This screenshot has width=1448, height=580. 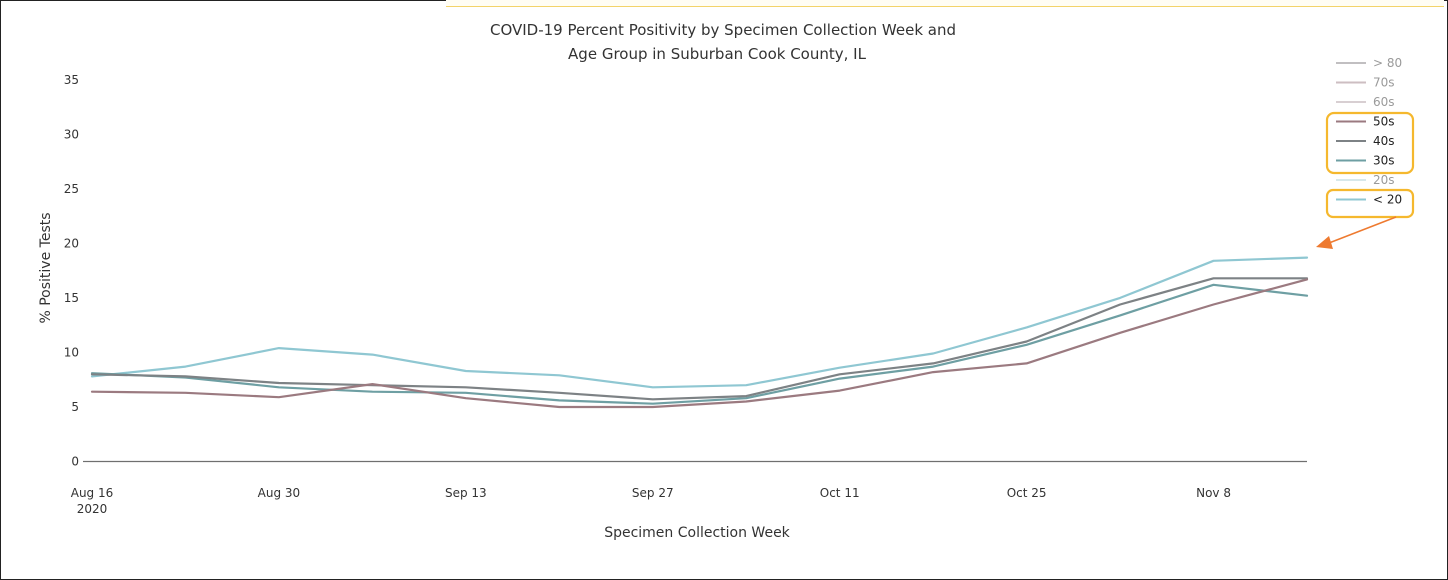 I want to click on legend-label: 40s, so click(x=1384, y=141).